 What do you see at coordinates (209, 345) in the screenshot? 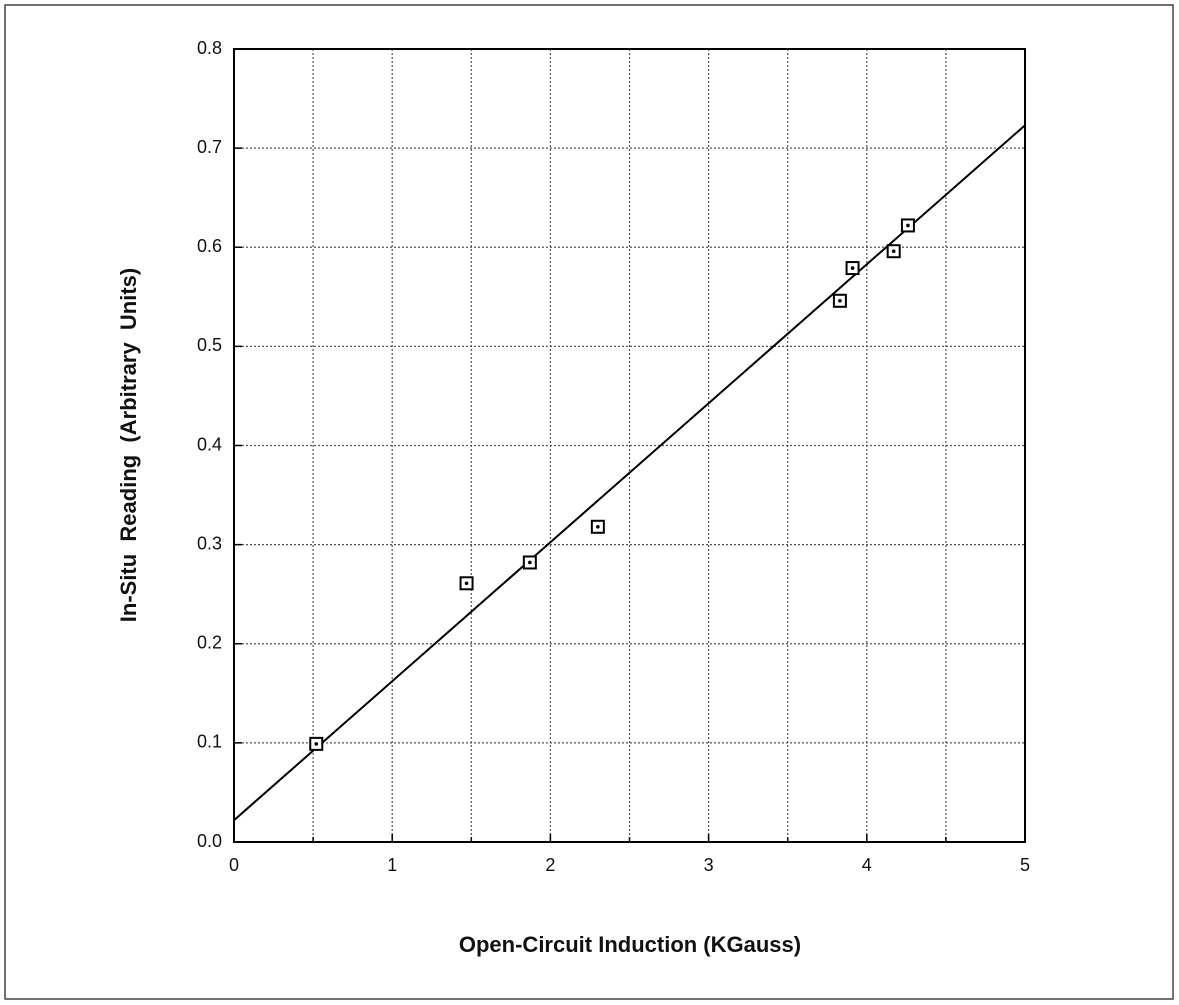
I see `y-tick-label: 0.5` at bounding box center [209, 345].